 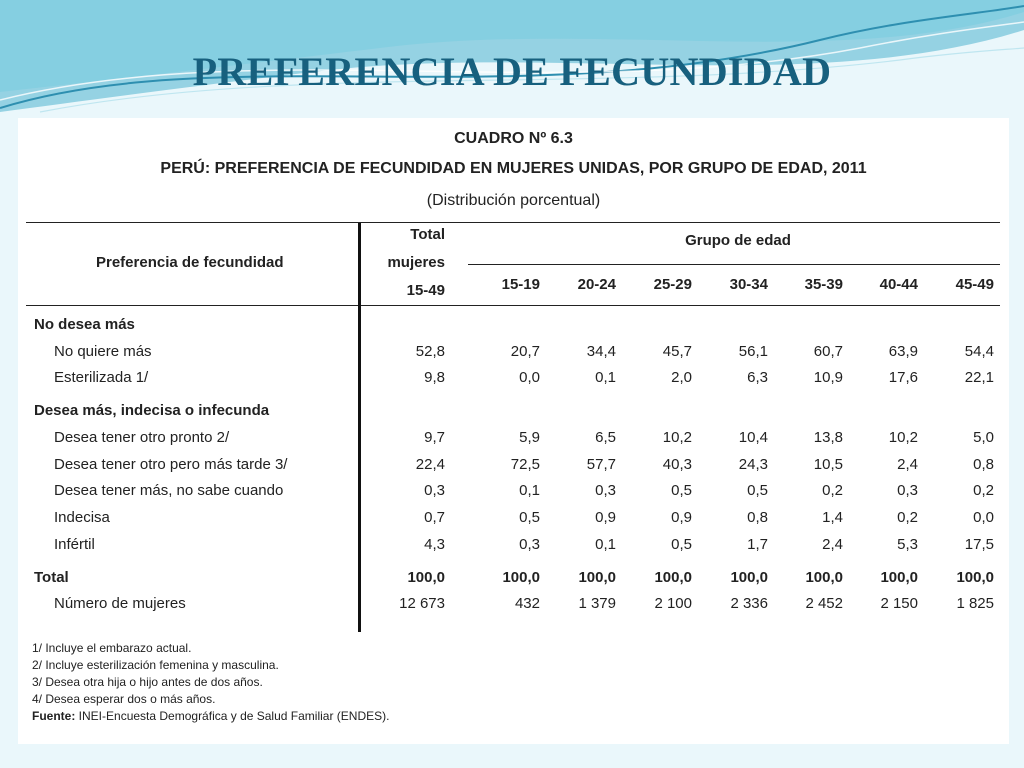 What do you see at coordinates (434, 437) in the screenshot?
I see `table-cell: 9,7` at bounding box center [434, 437].